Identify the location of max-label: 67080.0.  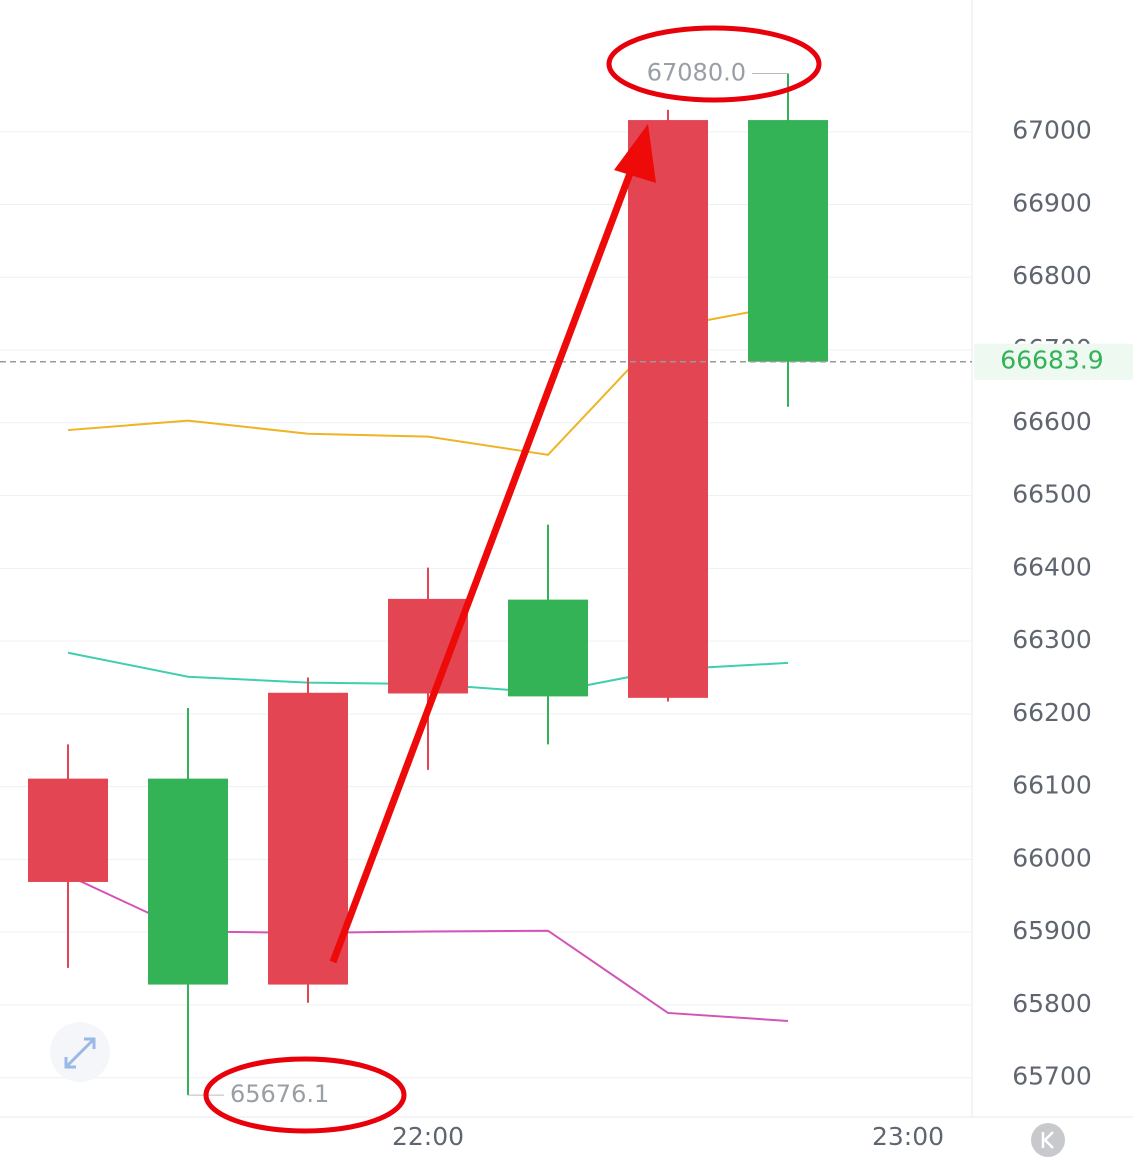
(696, 72).